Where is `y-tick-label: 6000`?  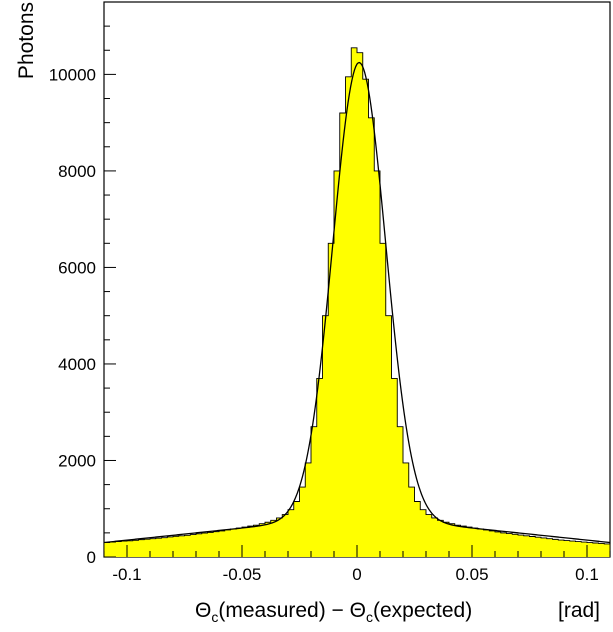
y-tick-label: 6000 is located at coordinates (77, 267).